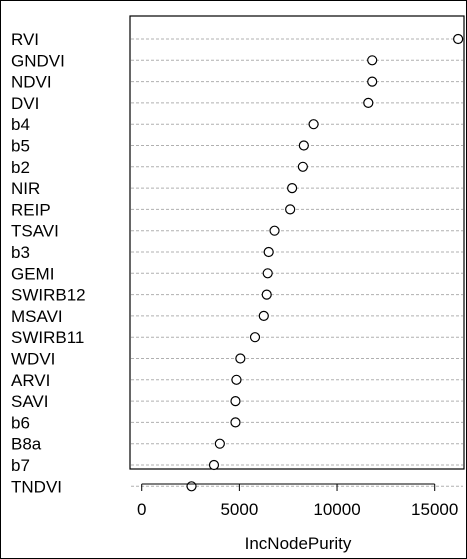  I want to click on data-point-reip, so click(290, 209).